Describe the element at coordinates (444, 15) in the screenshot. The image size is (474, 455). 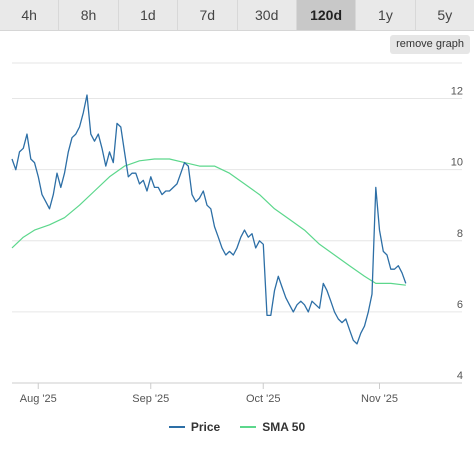
I see `tab-5y: 5y` at that location.